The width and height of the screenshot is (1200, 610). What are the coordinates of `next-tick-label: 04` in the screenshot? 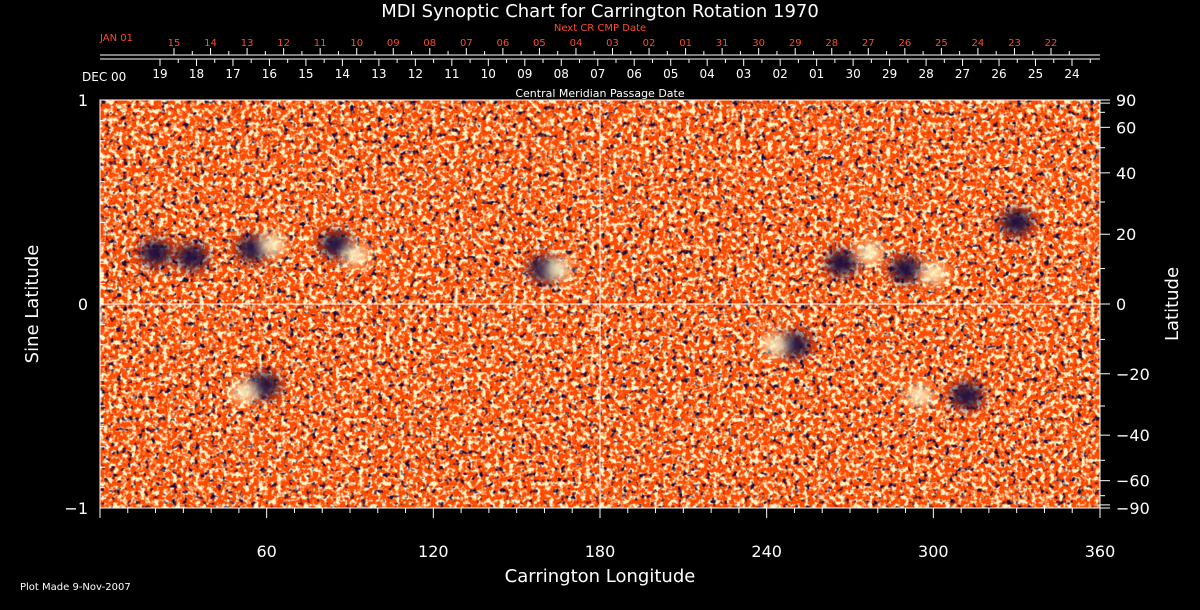 It's located at (576, 43).